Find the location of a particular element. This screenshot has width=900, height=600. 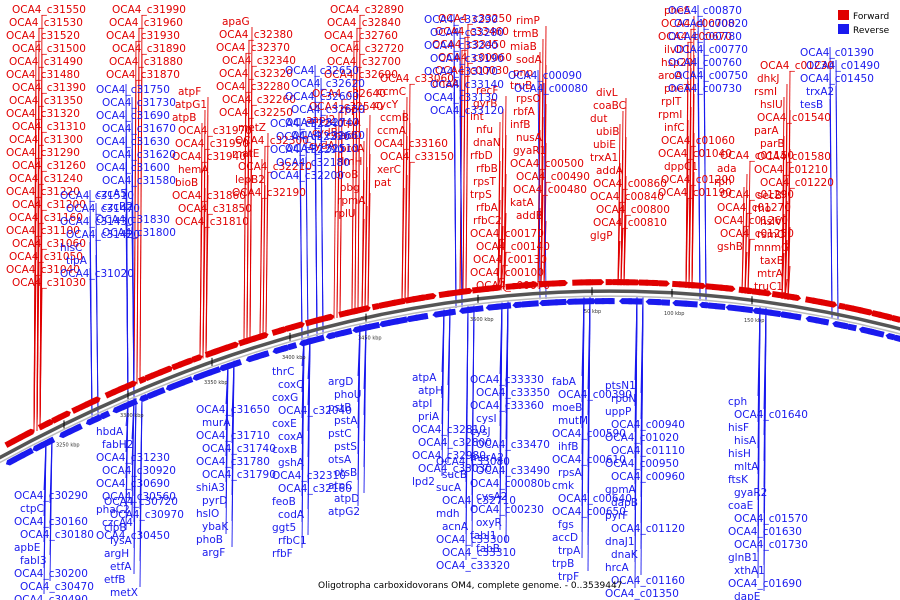

reverse-gene-label: OCA4_c33360 is located at coordinates (507, 406).